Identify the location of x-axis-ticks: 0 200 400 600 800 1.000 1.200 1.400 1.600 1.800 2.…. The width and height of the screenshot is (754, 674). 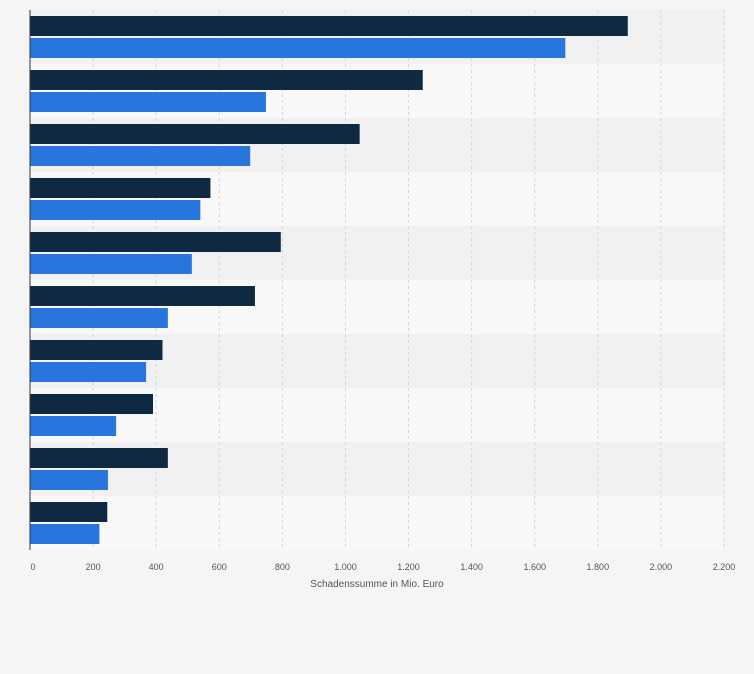
(382, 567).